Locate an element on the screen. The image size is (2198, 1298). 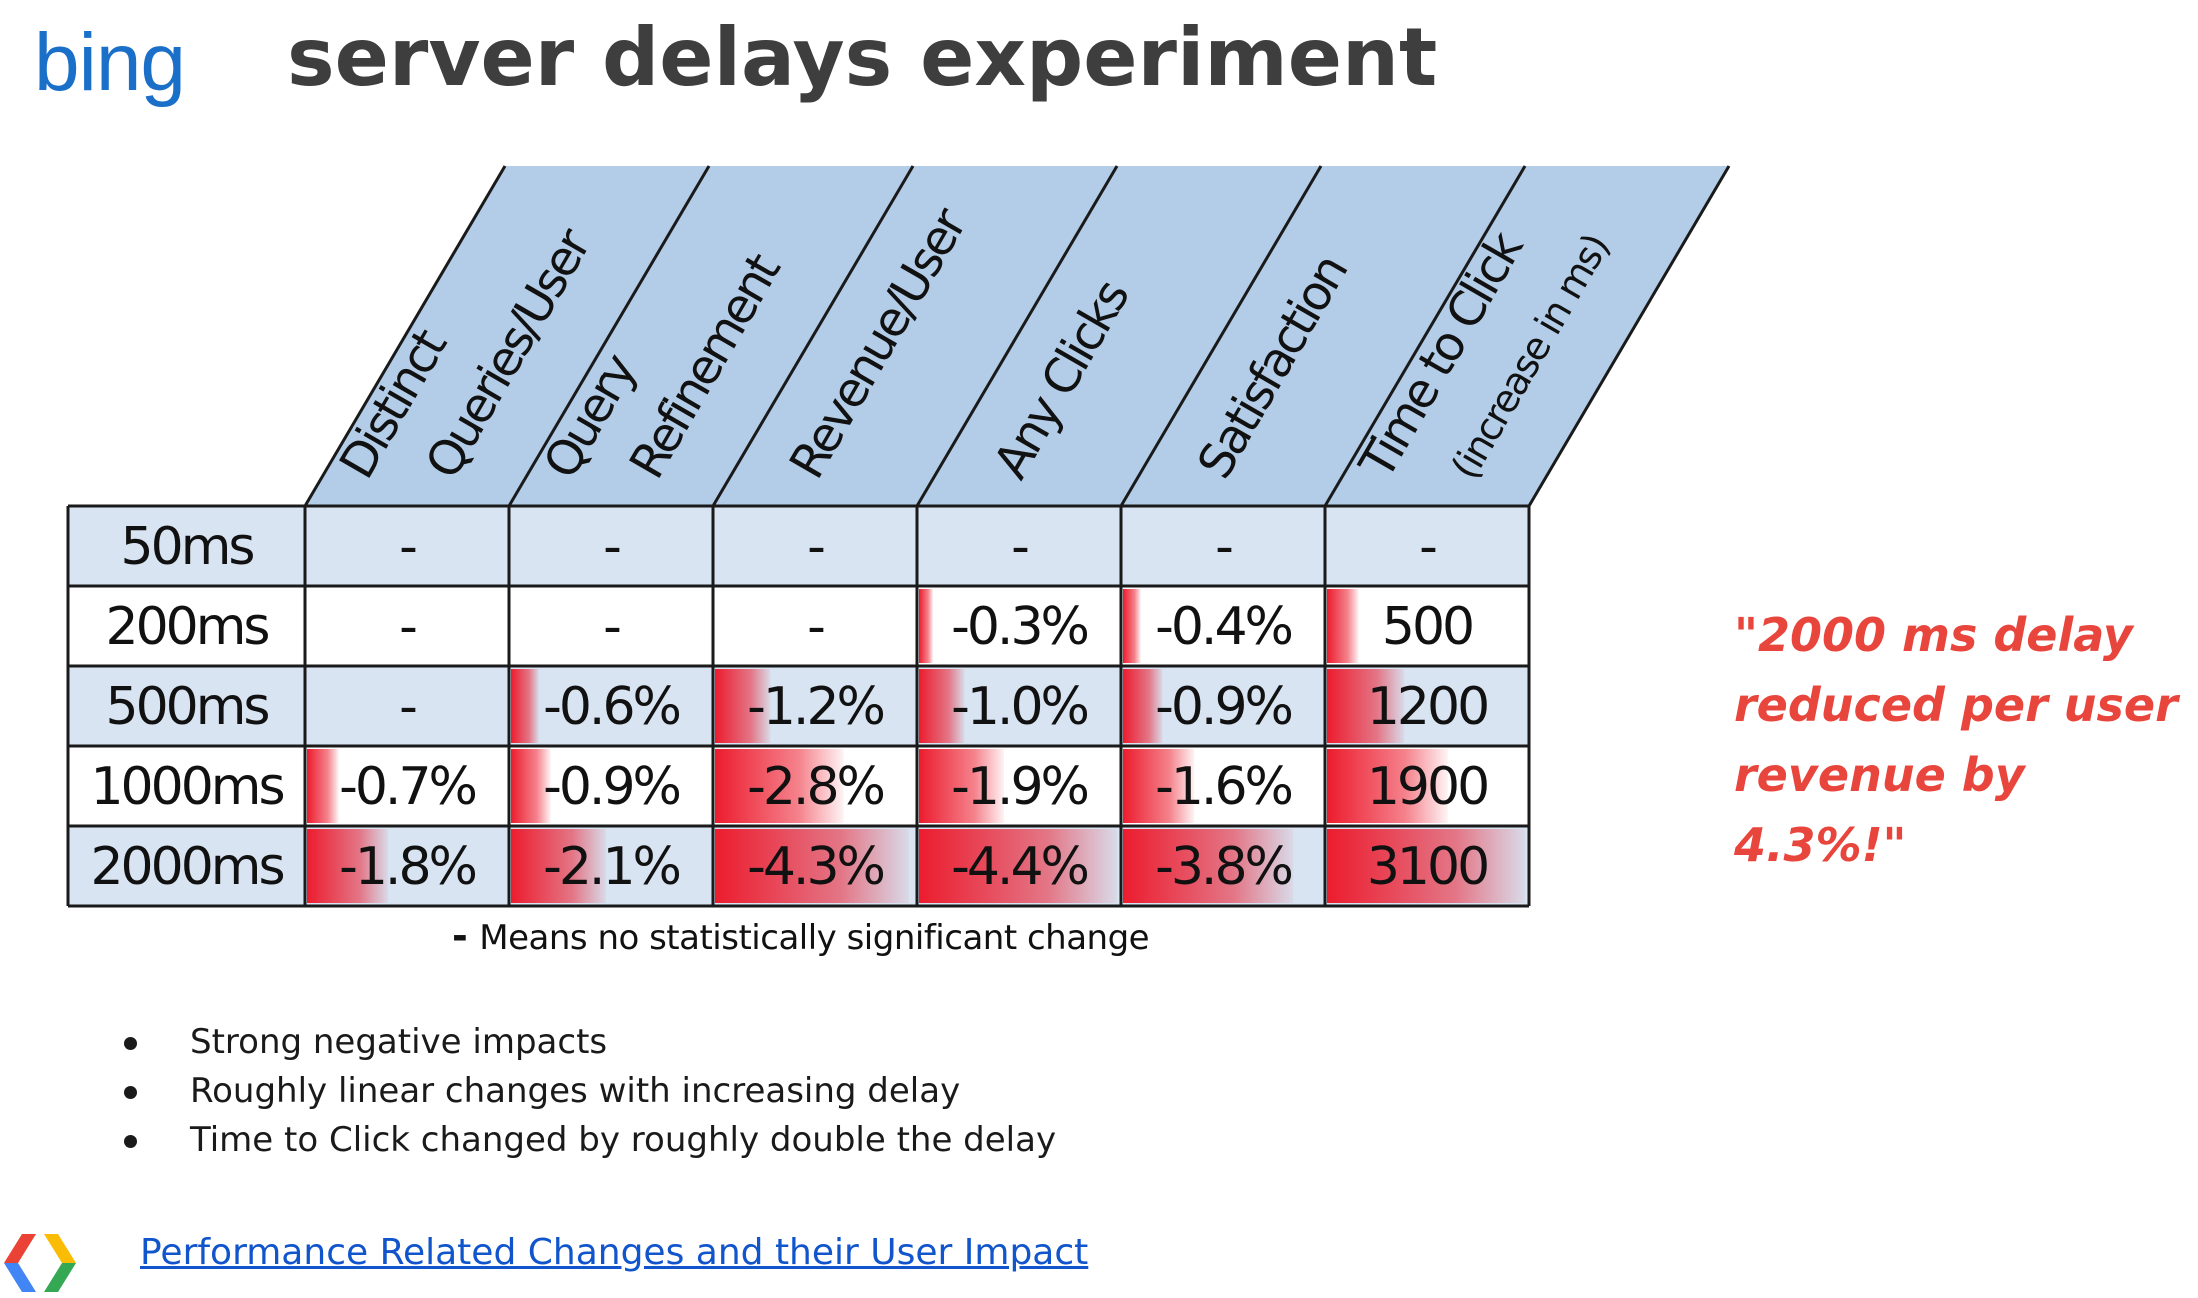
table-cell: -4.3% is located at coordinates (815, 867).